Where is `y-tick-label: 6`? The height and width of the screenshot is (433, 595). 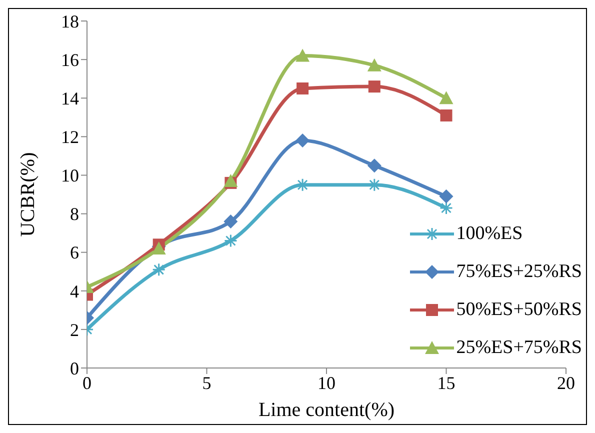
y-tick-label: 6 is located at coordinates (74, 252).